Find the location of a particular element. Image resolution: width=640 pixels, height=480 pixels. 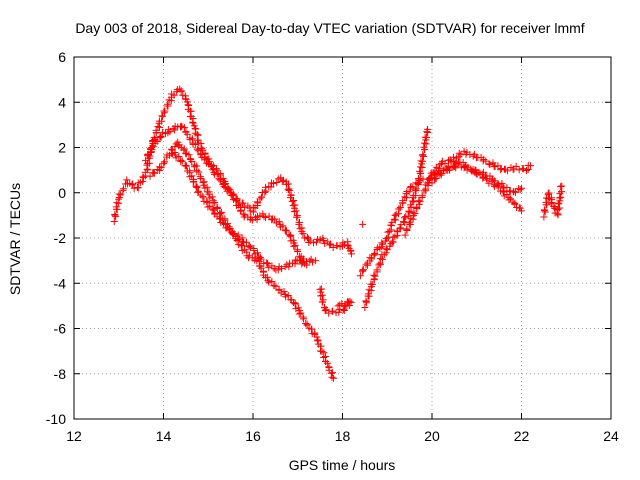

series-track-d is located at coordinates (239, 211).